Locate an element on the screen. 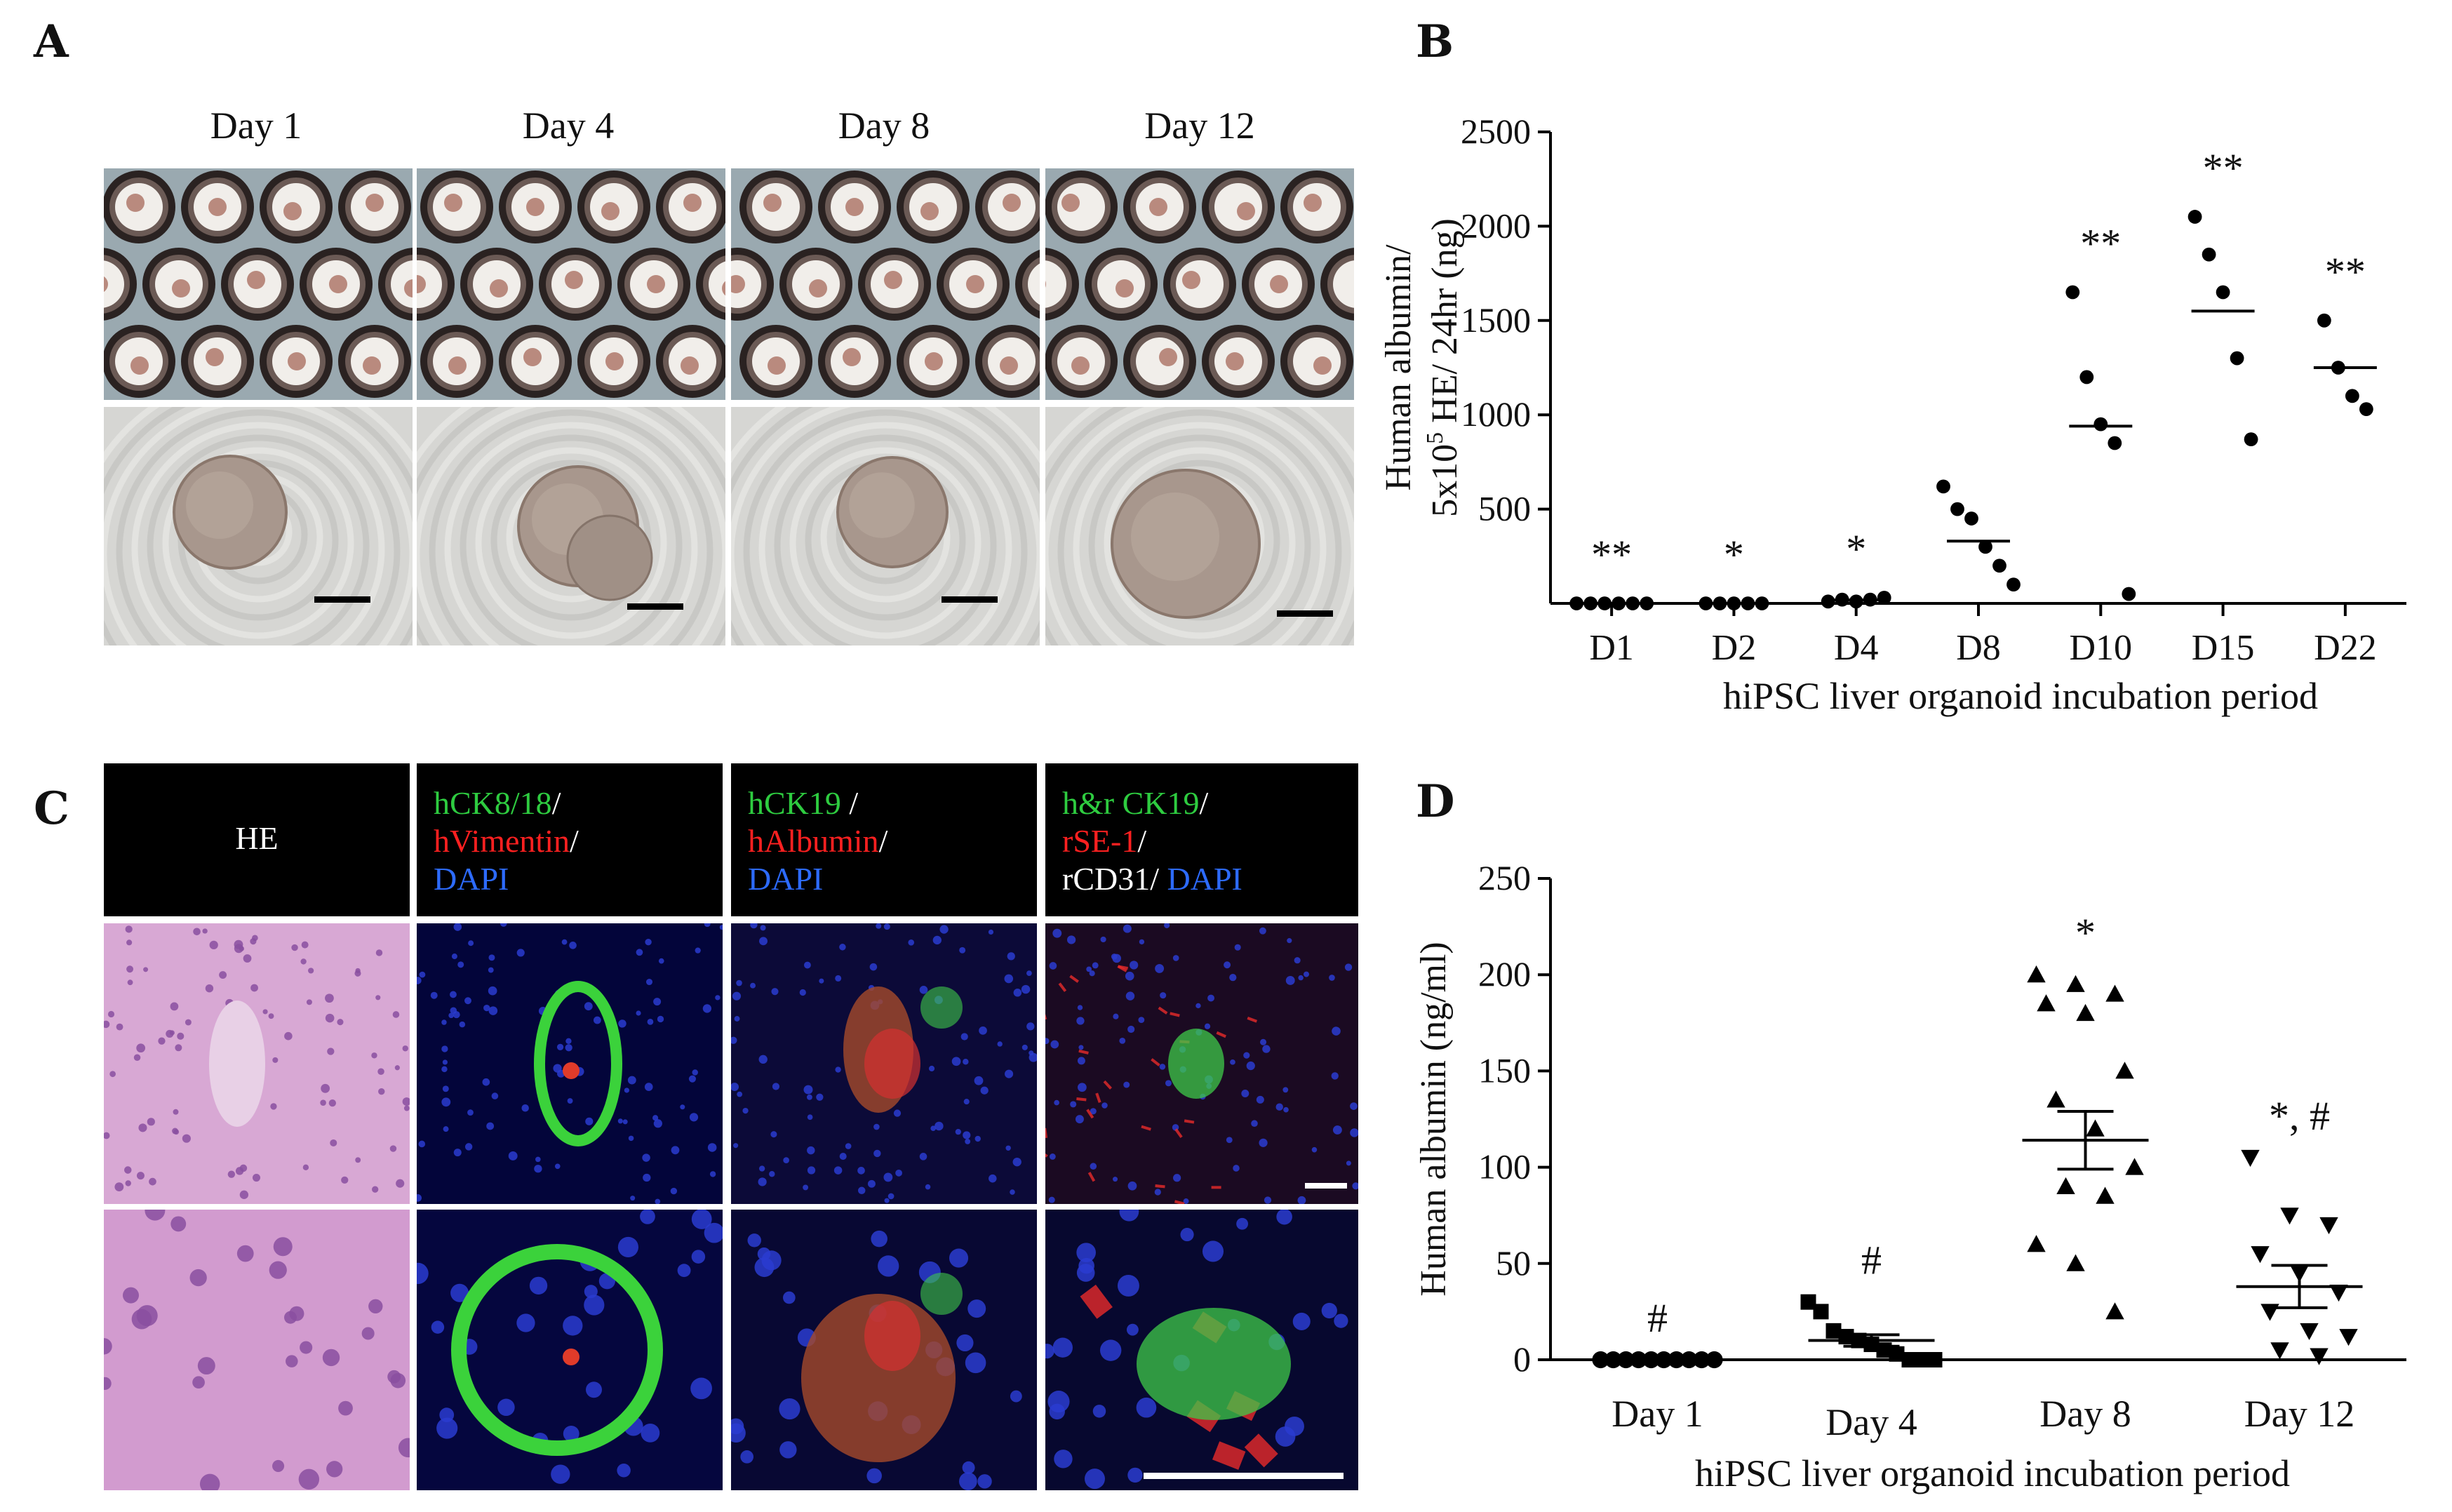 The width and height of the screenshot is (2452, 1512). x-tick-label: D10 is located at coordinates (2101, 648).